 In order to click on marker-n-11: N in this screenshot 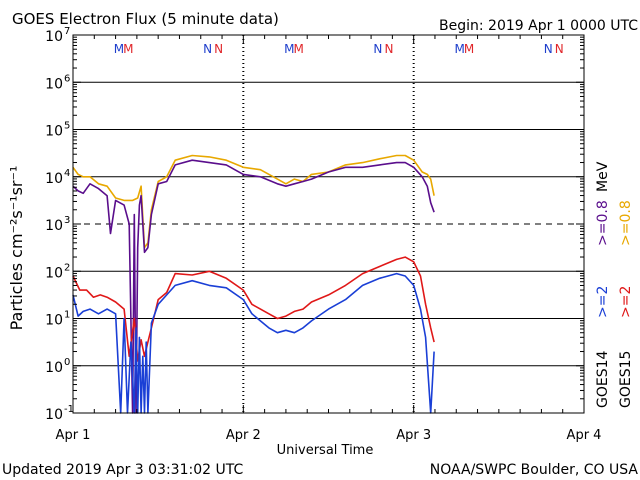, I will do `click(559, 49)`.